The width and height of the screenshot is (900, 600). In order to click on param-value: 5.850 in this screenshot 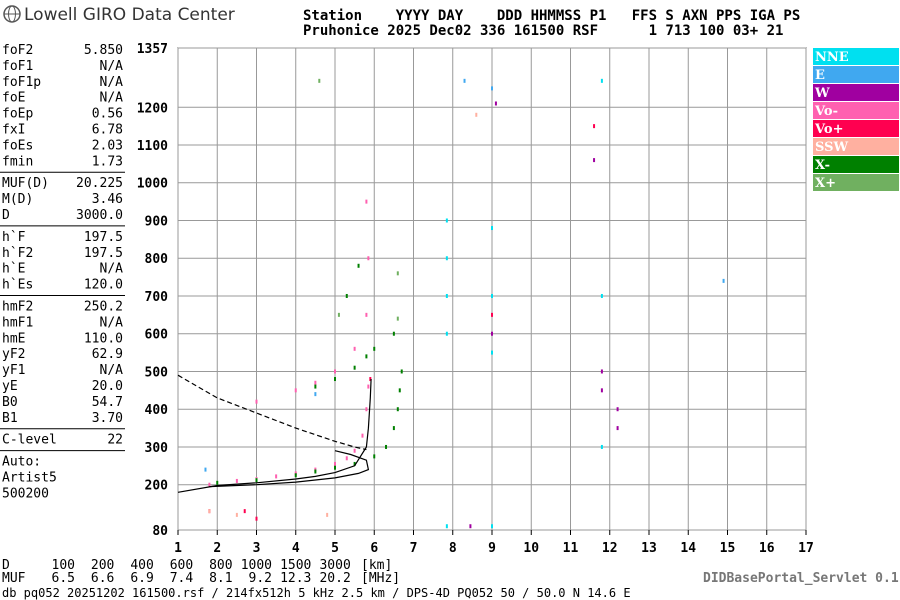, I will do `click(103, 50)`.